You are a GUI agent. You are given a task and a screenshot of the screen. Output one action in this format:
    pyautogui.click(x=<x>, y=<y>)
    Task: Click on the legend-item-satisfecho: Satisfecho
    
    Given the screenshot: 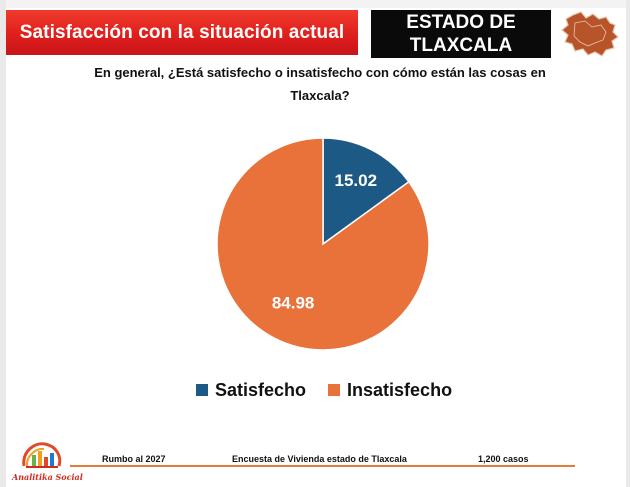 What is the action you would take?
    pyautogui.click(x=251, y=390)
    